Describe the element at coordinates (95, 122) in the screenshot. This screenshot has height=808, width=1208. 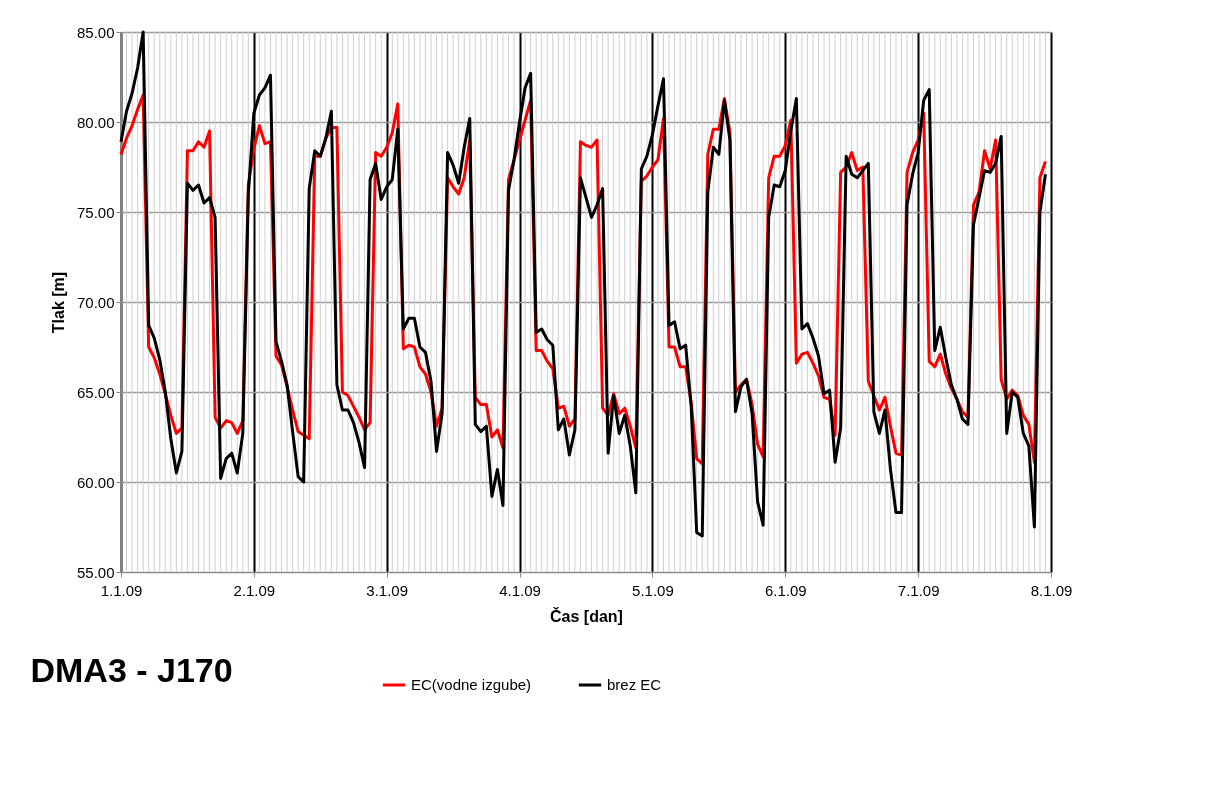
I see `y-tick-label: 80.00` at that location.